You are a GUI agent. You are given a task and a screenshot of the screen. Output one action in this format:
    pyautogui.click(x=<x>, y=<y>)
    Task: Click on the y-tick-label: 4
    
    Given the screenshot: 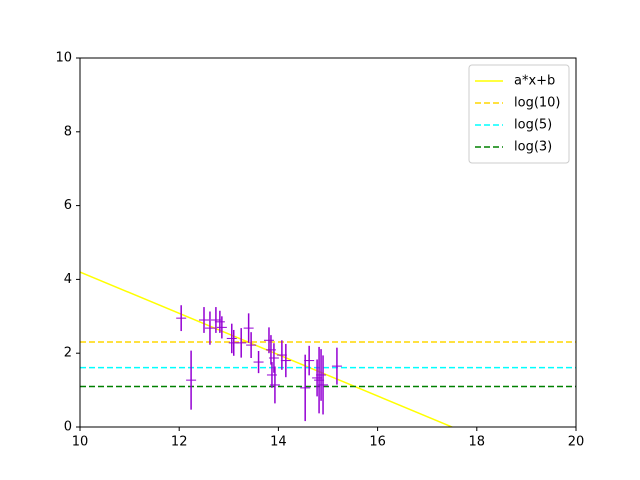 What is the action you would take?
    pyautogui.click(x=68, y=279)
    